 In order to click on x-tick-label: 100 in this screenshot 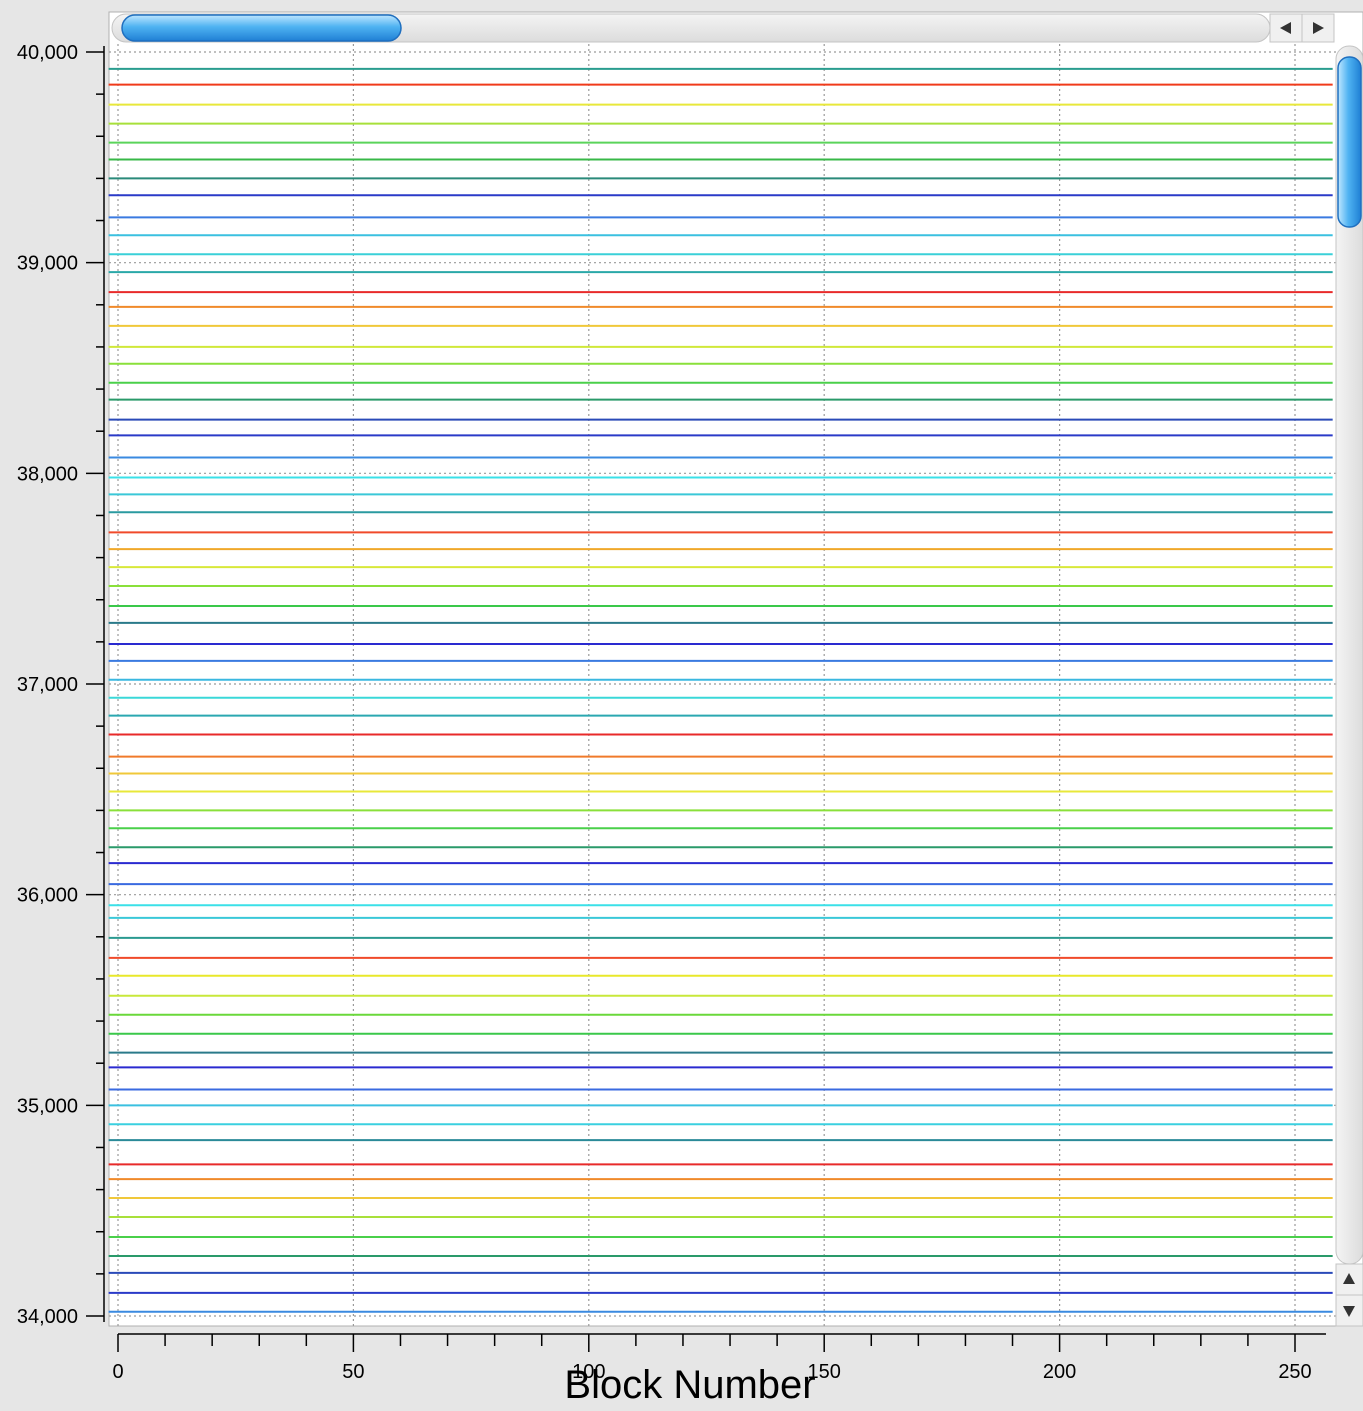, I will do `click(588, 1372)`.